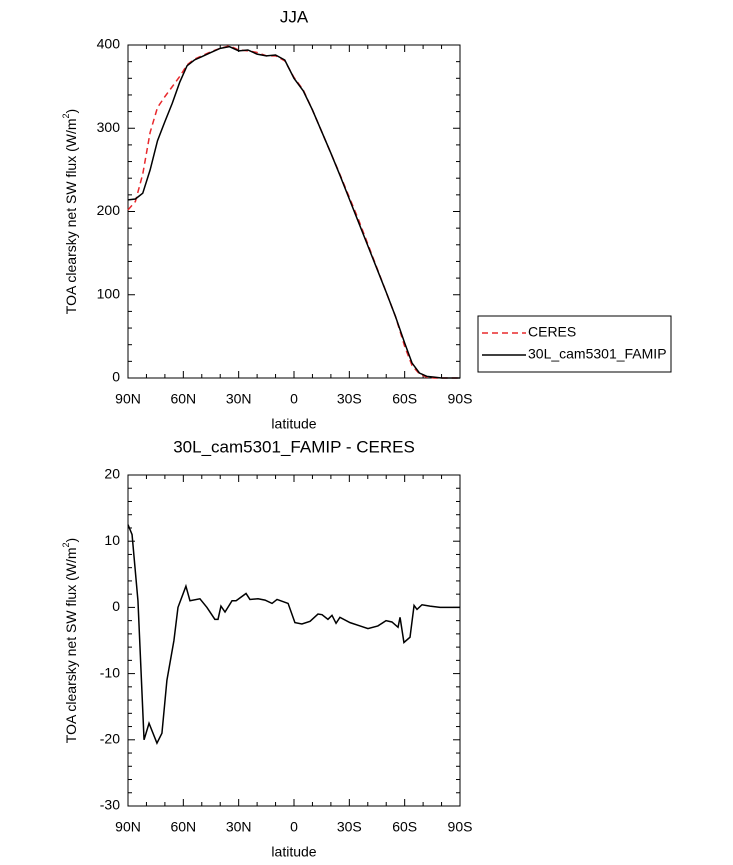 This screenshot has height=865, width=733. Describe the element at coordinates (597, 354) in the screenshot. I see `legend-label: 30L_cam5301_FAMIP` at that location.